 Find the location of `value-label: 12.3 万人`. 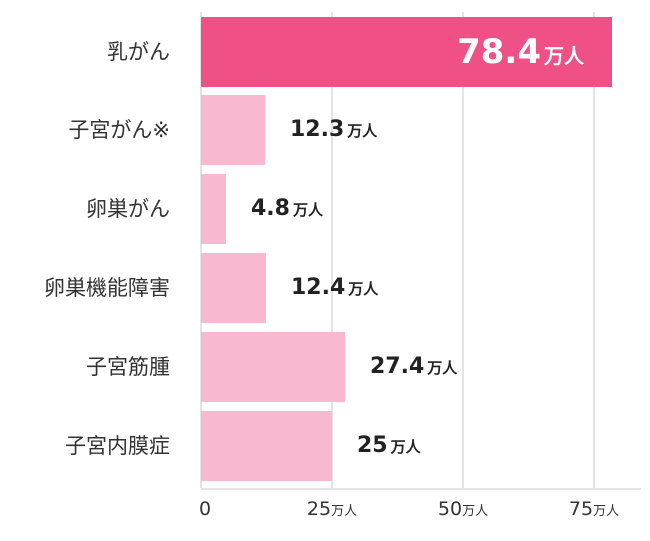

value-label: 12.3 万人 is located at coordinates (334, 129).